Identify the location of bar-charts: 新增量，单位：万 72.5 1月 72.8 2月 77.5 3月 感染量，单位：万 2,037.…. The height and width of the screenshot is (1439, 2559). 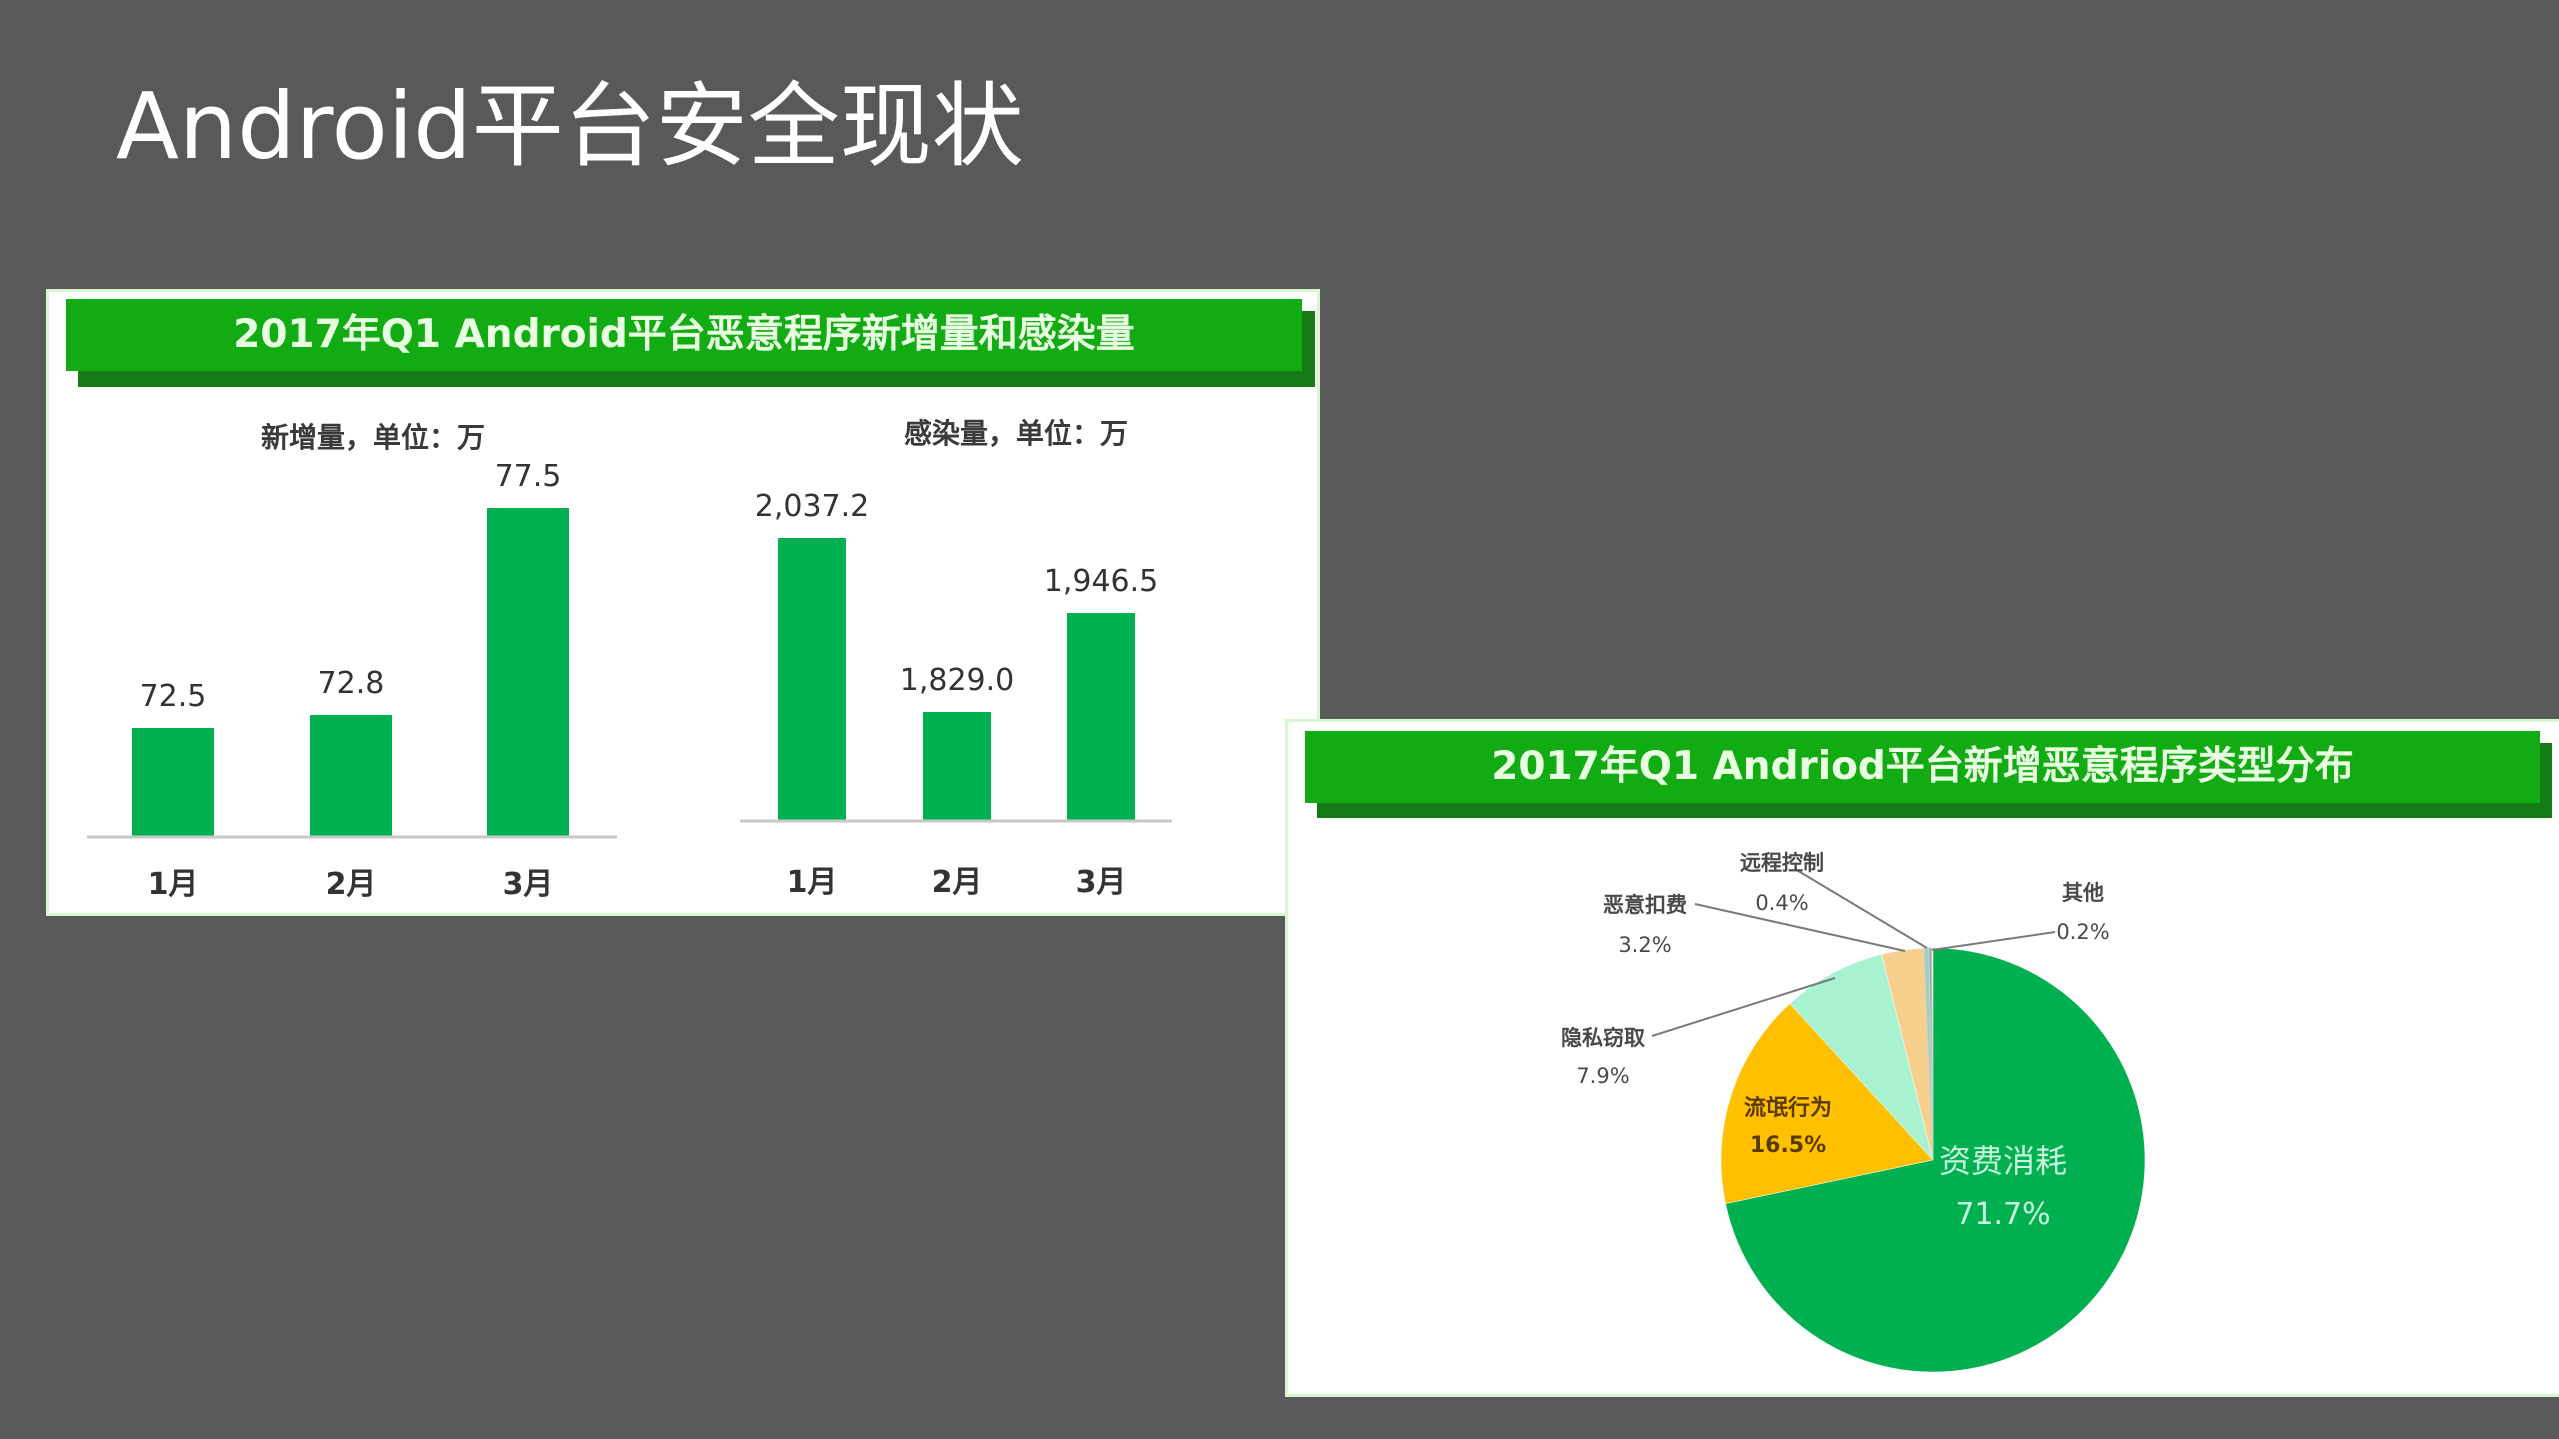
(629, 659).